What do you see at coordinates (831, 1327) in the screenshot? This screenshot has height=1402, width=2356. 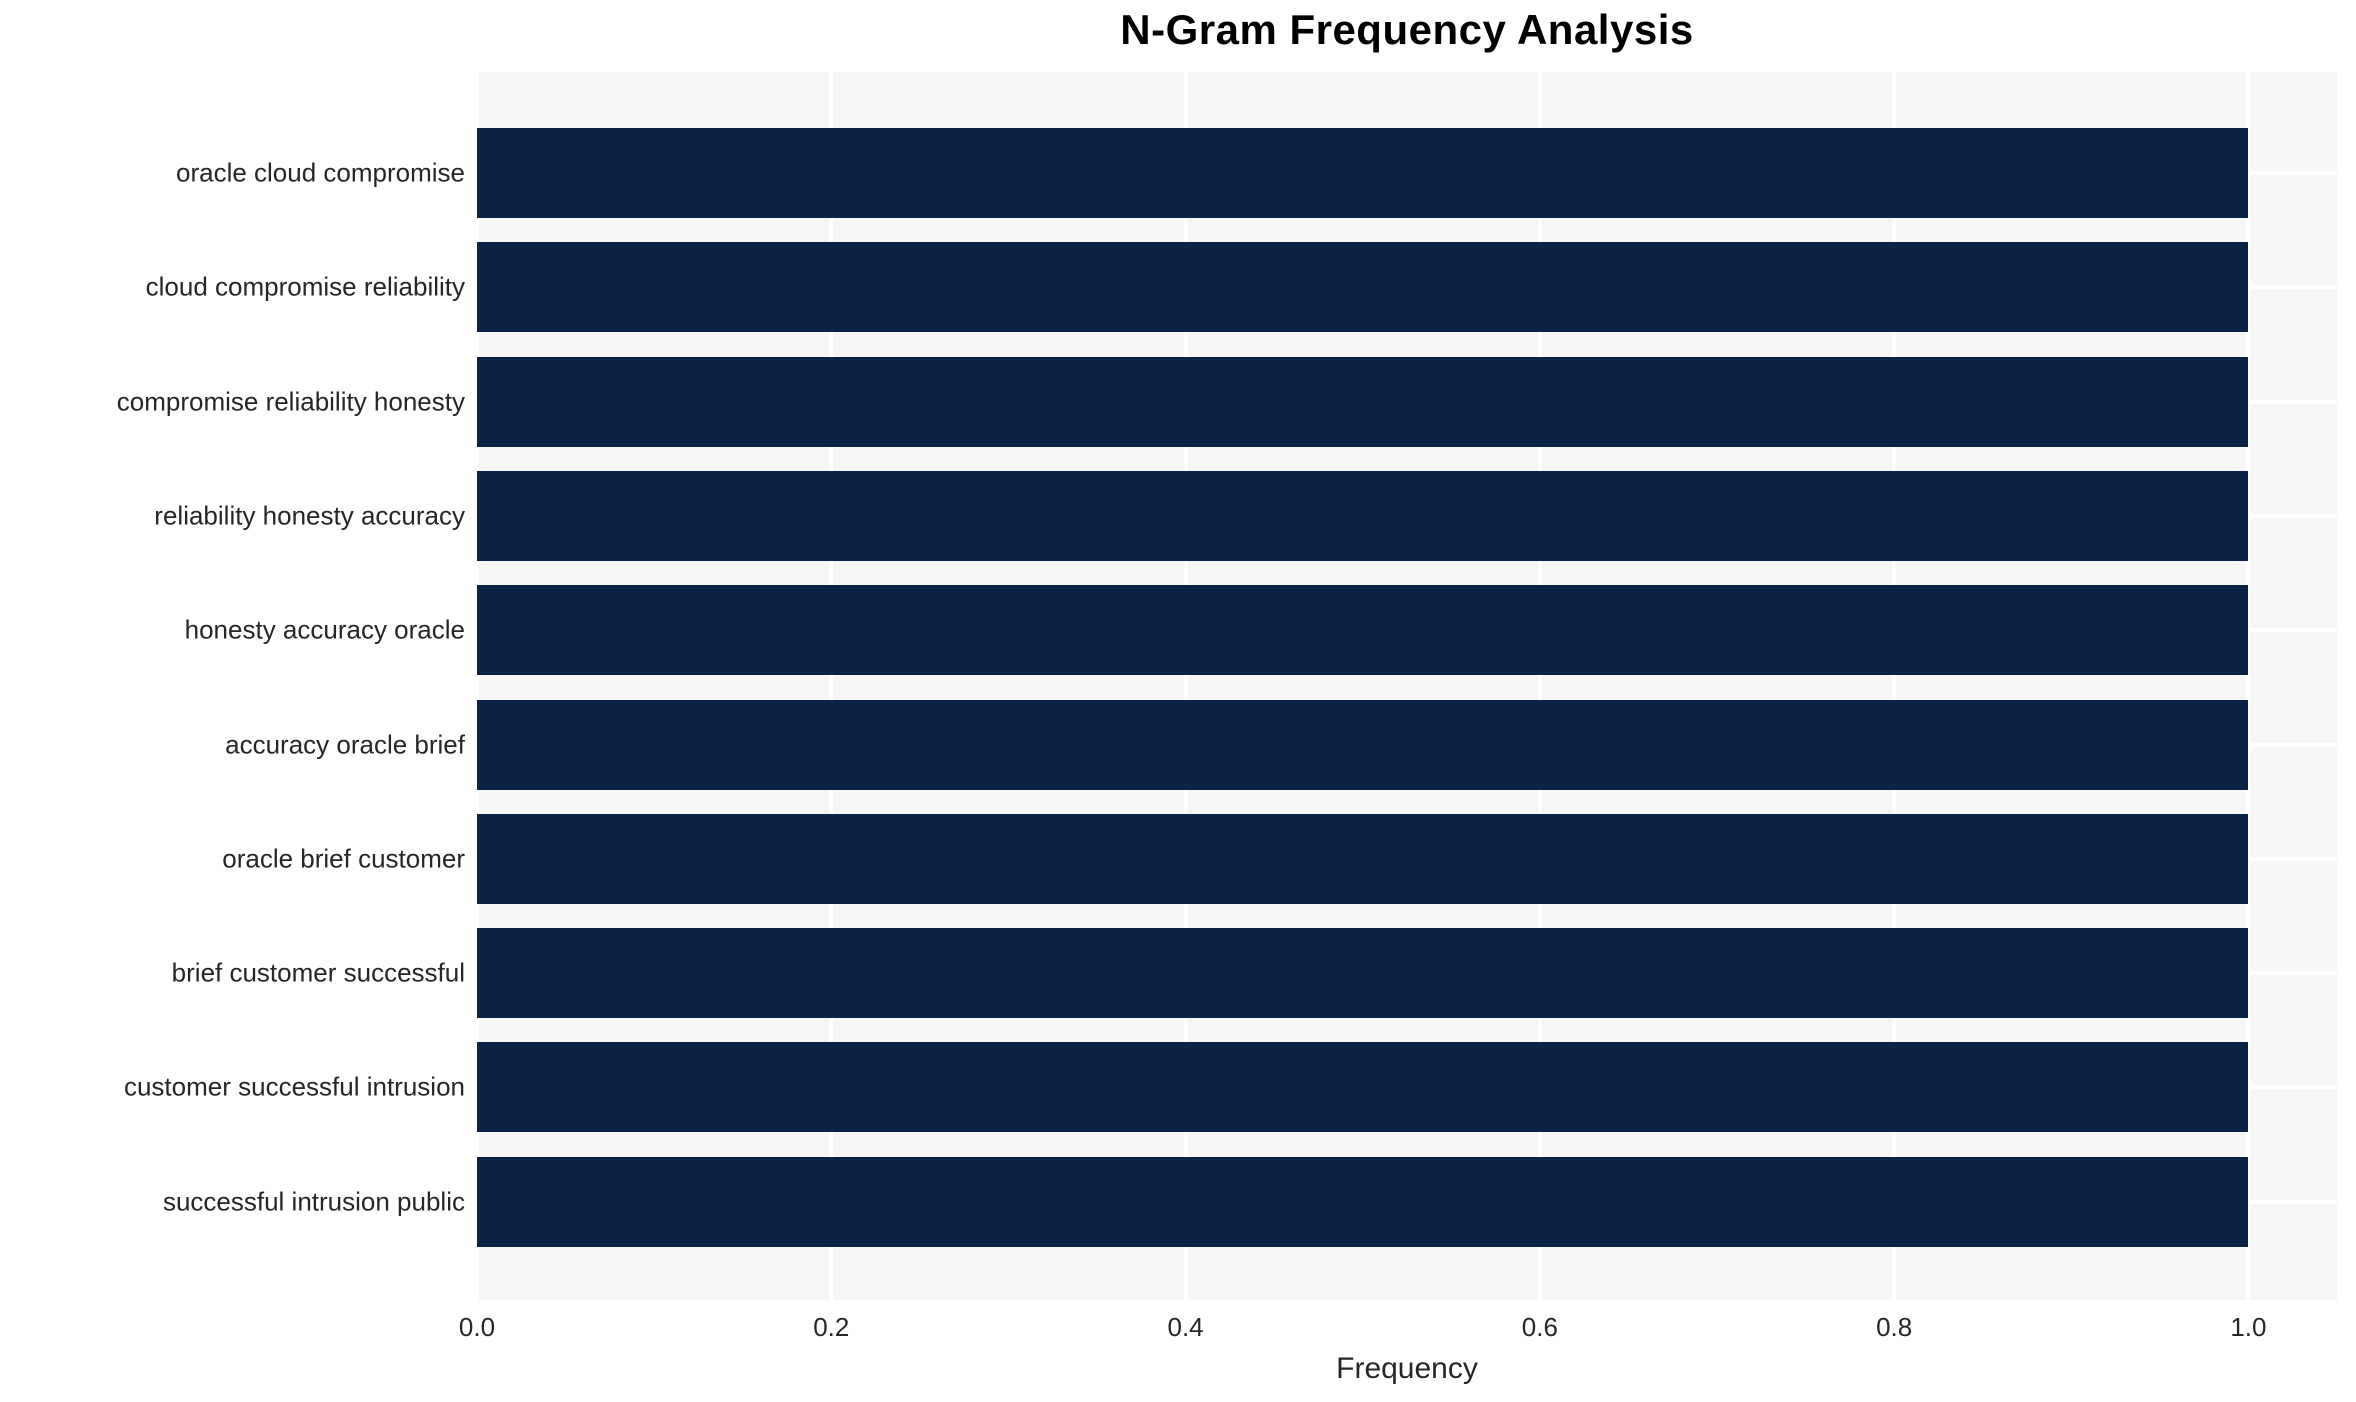 I see `x-tick-label: 0.2` at bounding box center [831, 1327].